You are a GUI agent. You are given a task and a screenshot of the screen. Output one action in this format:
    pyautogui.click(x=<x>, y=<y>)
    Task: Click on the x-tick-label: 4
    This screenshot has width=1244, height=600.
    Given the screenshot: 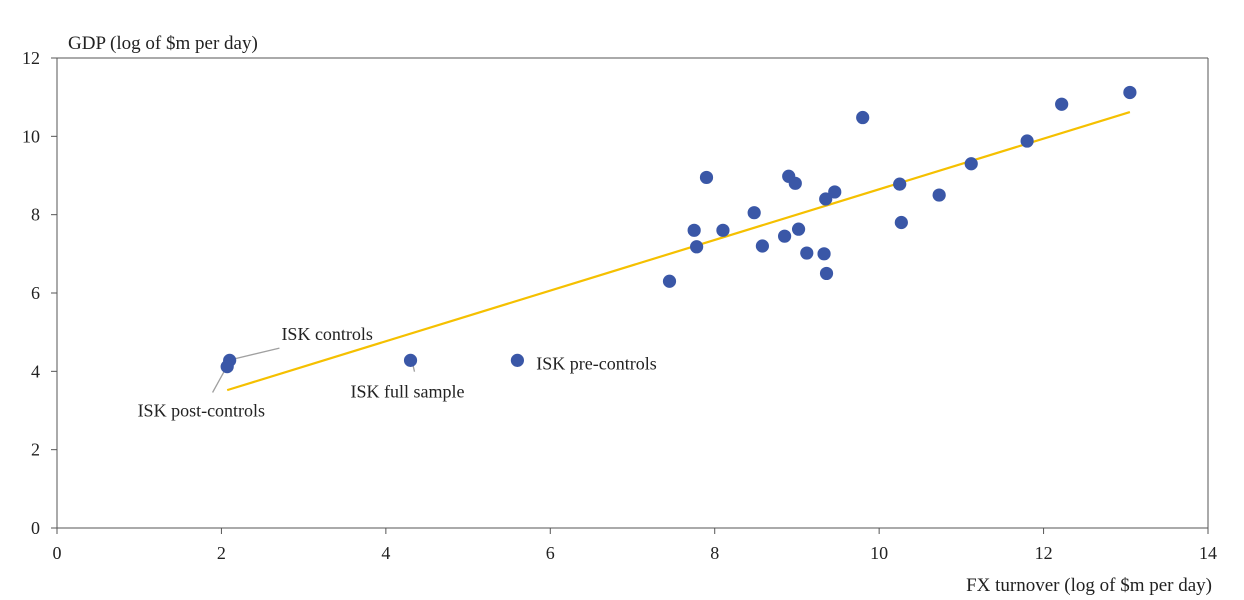 What is the action you would take?
    pyautogui.click(x=385, y=553)
    